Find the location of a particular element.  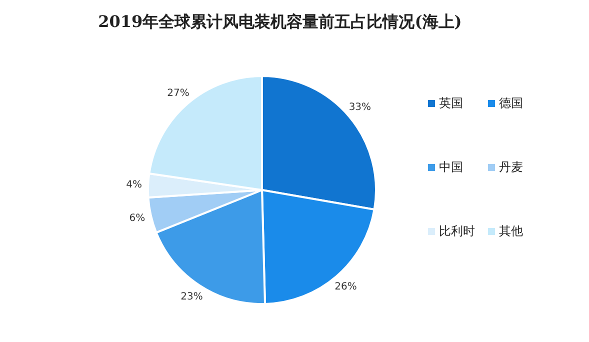

data-label: 33% is located at coordinates (360, 108).